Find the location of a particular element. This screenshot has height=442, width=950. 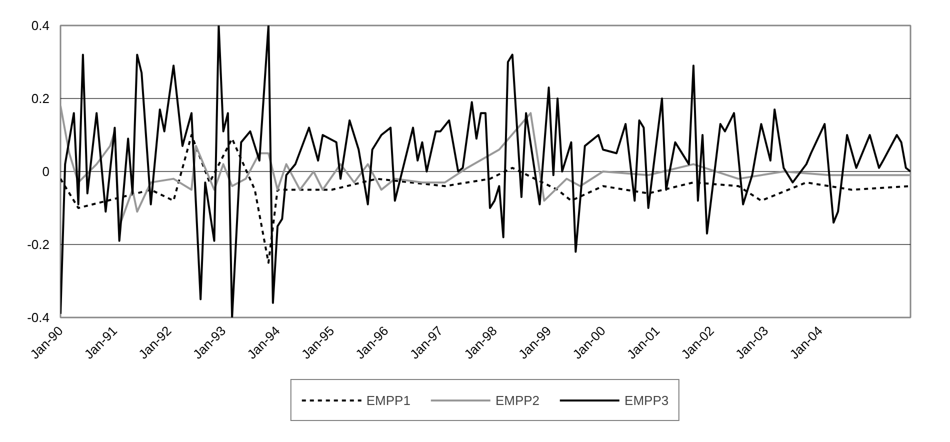

legend-label: EMPP1 is located at coordinates (388, 400).